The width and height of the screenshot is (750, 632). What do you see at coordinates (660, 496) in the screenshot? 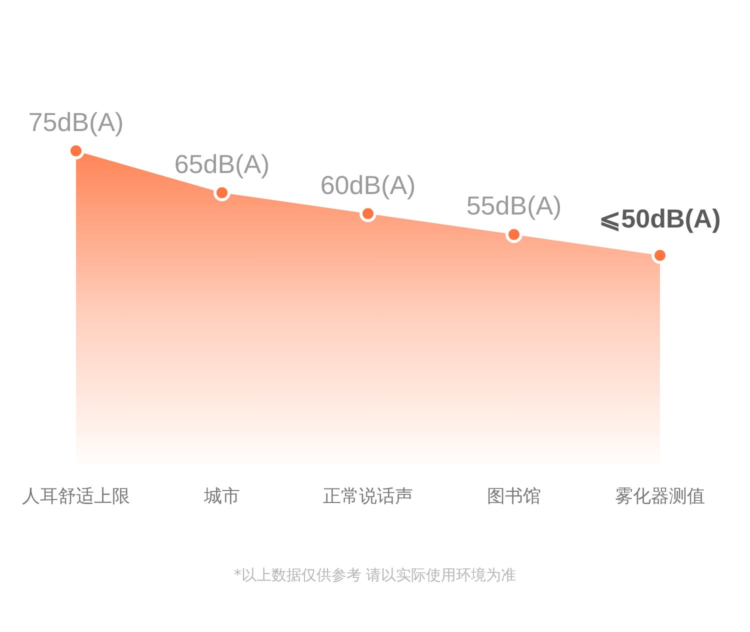
I see `x-tick-label: 雾化器测值` at bounding box center [660, 496].